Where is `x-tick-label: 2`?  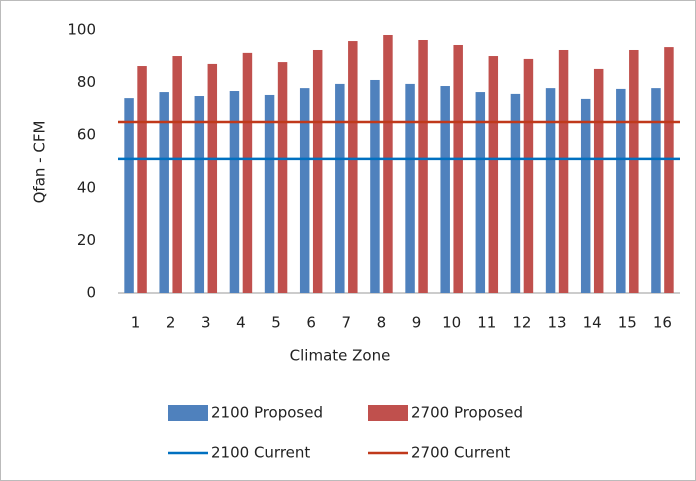
x-tick-label: 2 is located at coordinates (171, 323).